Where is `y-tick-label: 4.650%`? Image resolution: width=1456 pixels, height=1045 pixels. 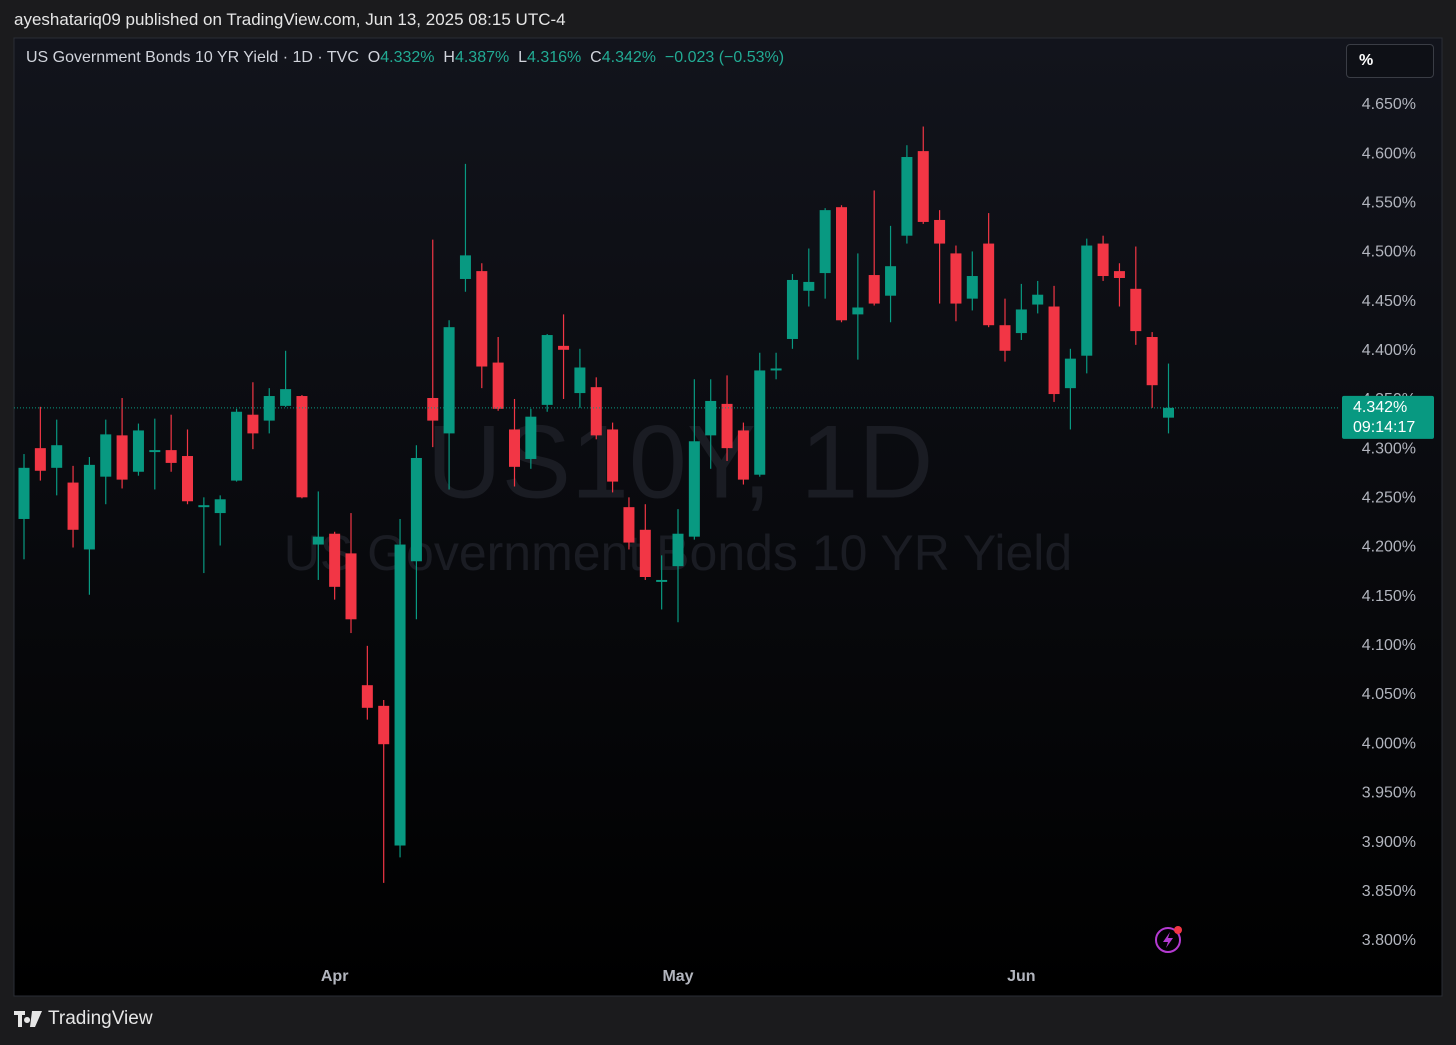
y-tick-label: 4.650% is located at coordinates (1389, 104).